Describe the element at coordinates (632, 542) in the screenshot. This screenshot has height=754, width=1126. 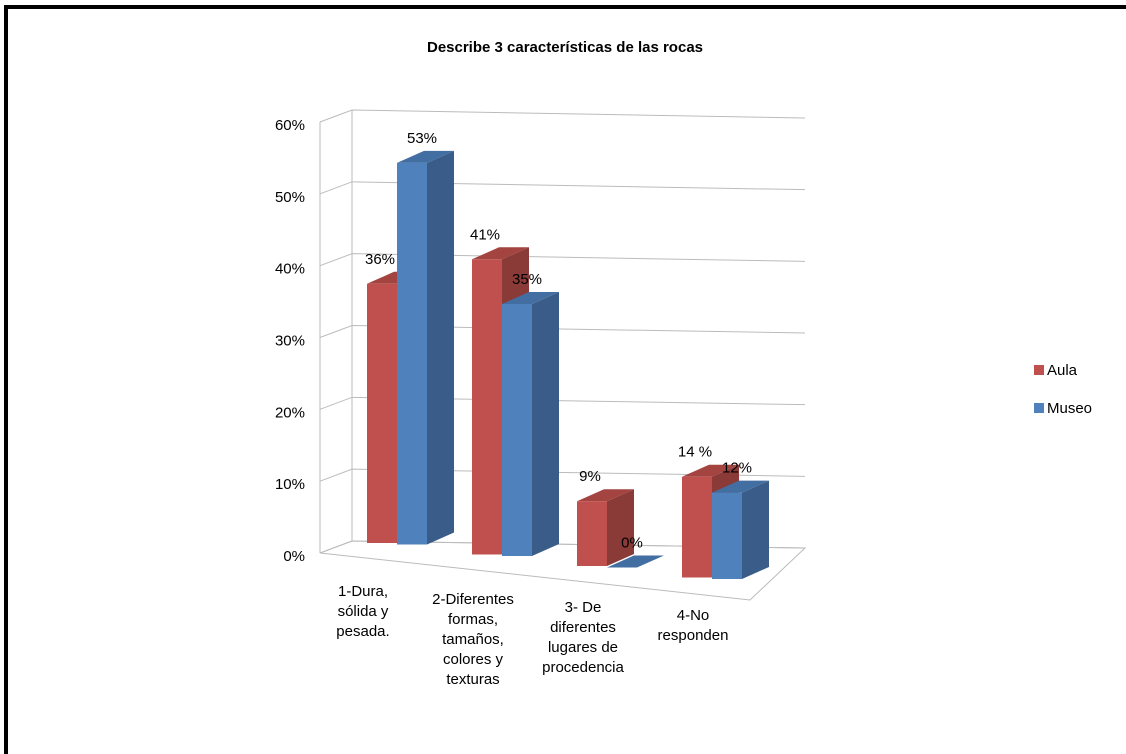
I see `value-label: 0%` at that location.